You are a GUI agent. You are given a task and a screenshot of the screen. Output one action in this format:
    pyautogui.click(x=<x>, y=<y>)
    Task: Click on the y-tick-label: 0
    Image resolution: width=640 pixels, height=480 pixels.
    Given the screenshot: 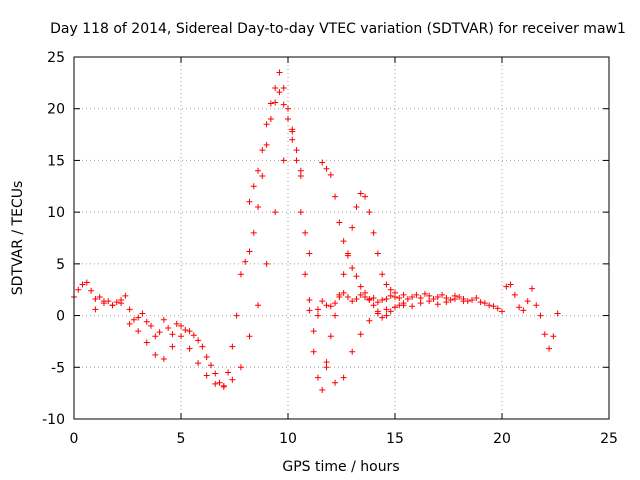 What is the action you would take?
    pyautogui.click(x=60, y=317)
    